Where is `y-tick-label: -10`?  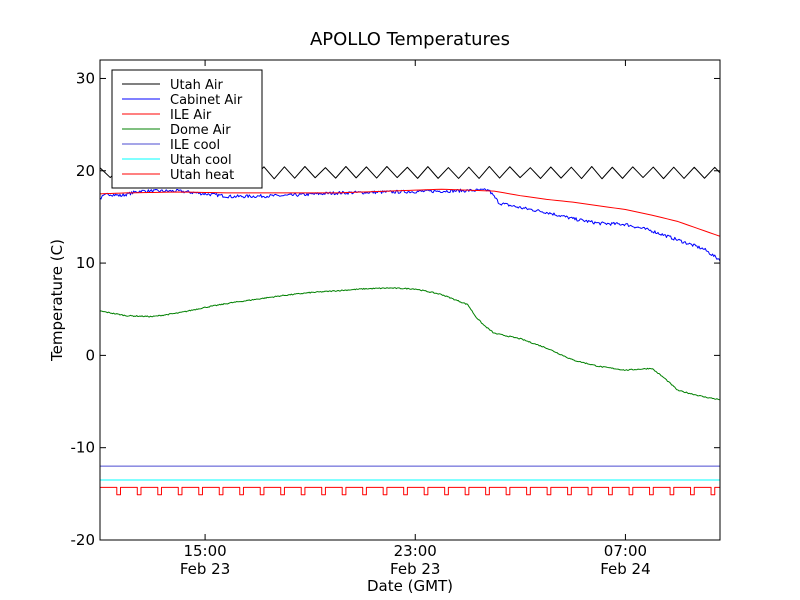
y-tick-label: -10 is located at coordinates (83, 448).